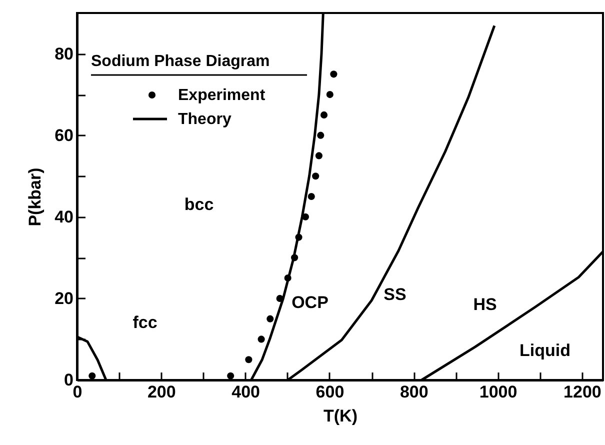 The height and width of the screenshot is (445, 605). I want to click on y-tick-label: 0, so click(69, 380).